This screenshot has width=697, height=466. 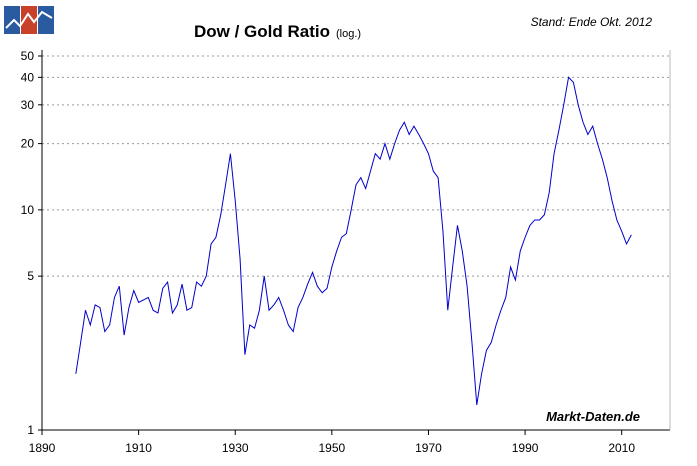 What do you see at coordinates (235, 448) in the screenshot?
I see `x-tick-label: 1930` at bounding box center [235, 448].